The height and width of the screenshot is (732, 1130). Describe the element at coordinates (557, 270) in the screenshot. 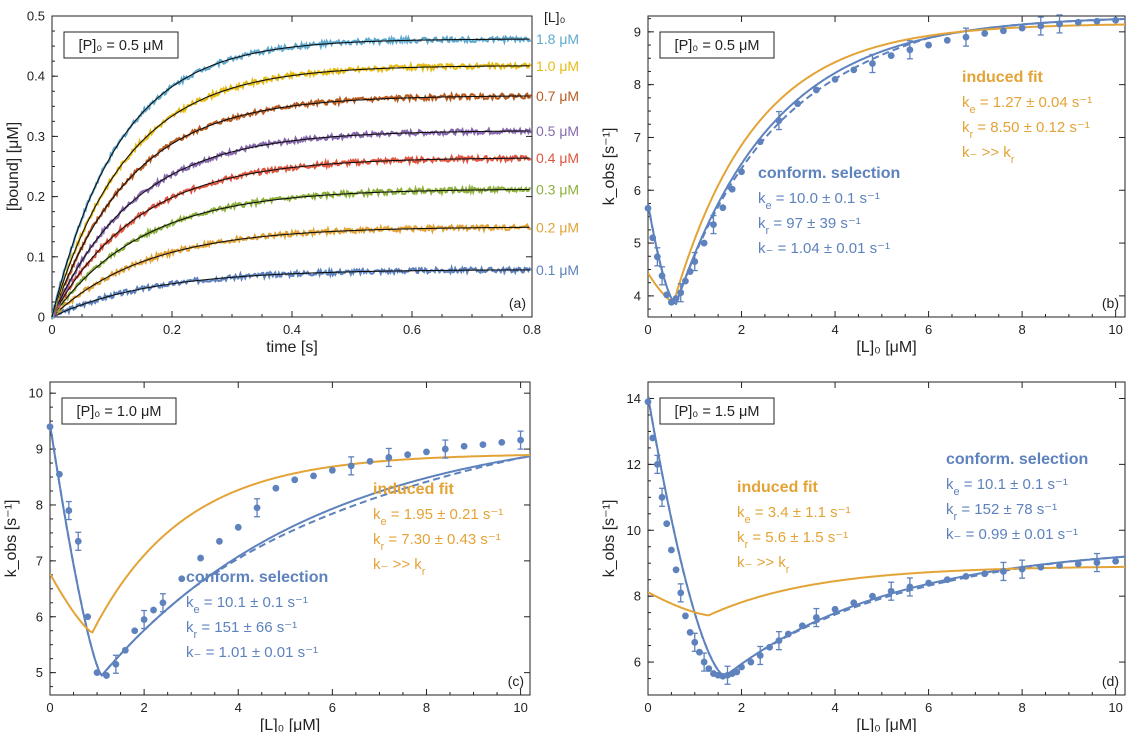

I see `series-label: 0.1 μM` at that location.